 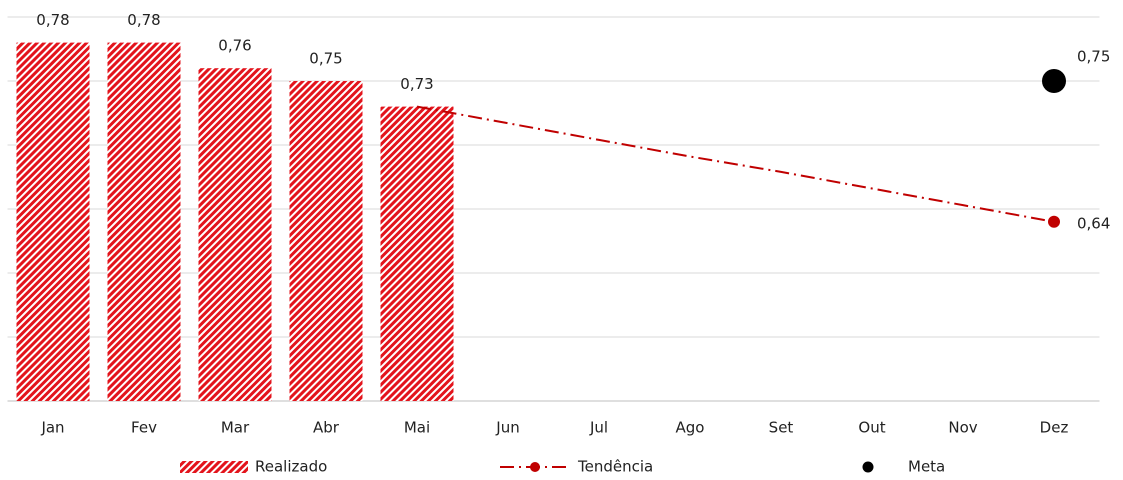 What do you see at coordinates (144, 428) in the screenshot?
I see `x-tick-label: Fev` at bounding box center [144, 428].